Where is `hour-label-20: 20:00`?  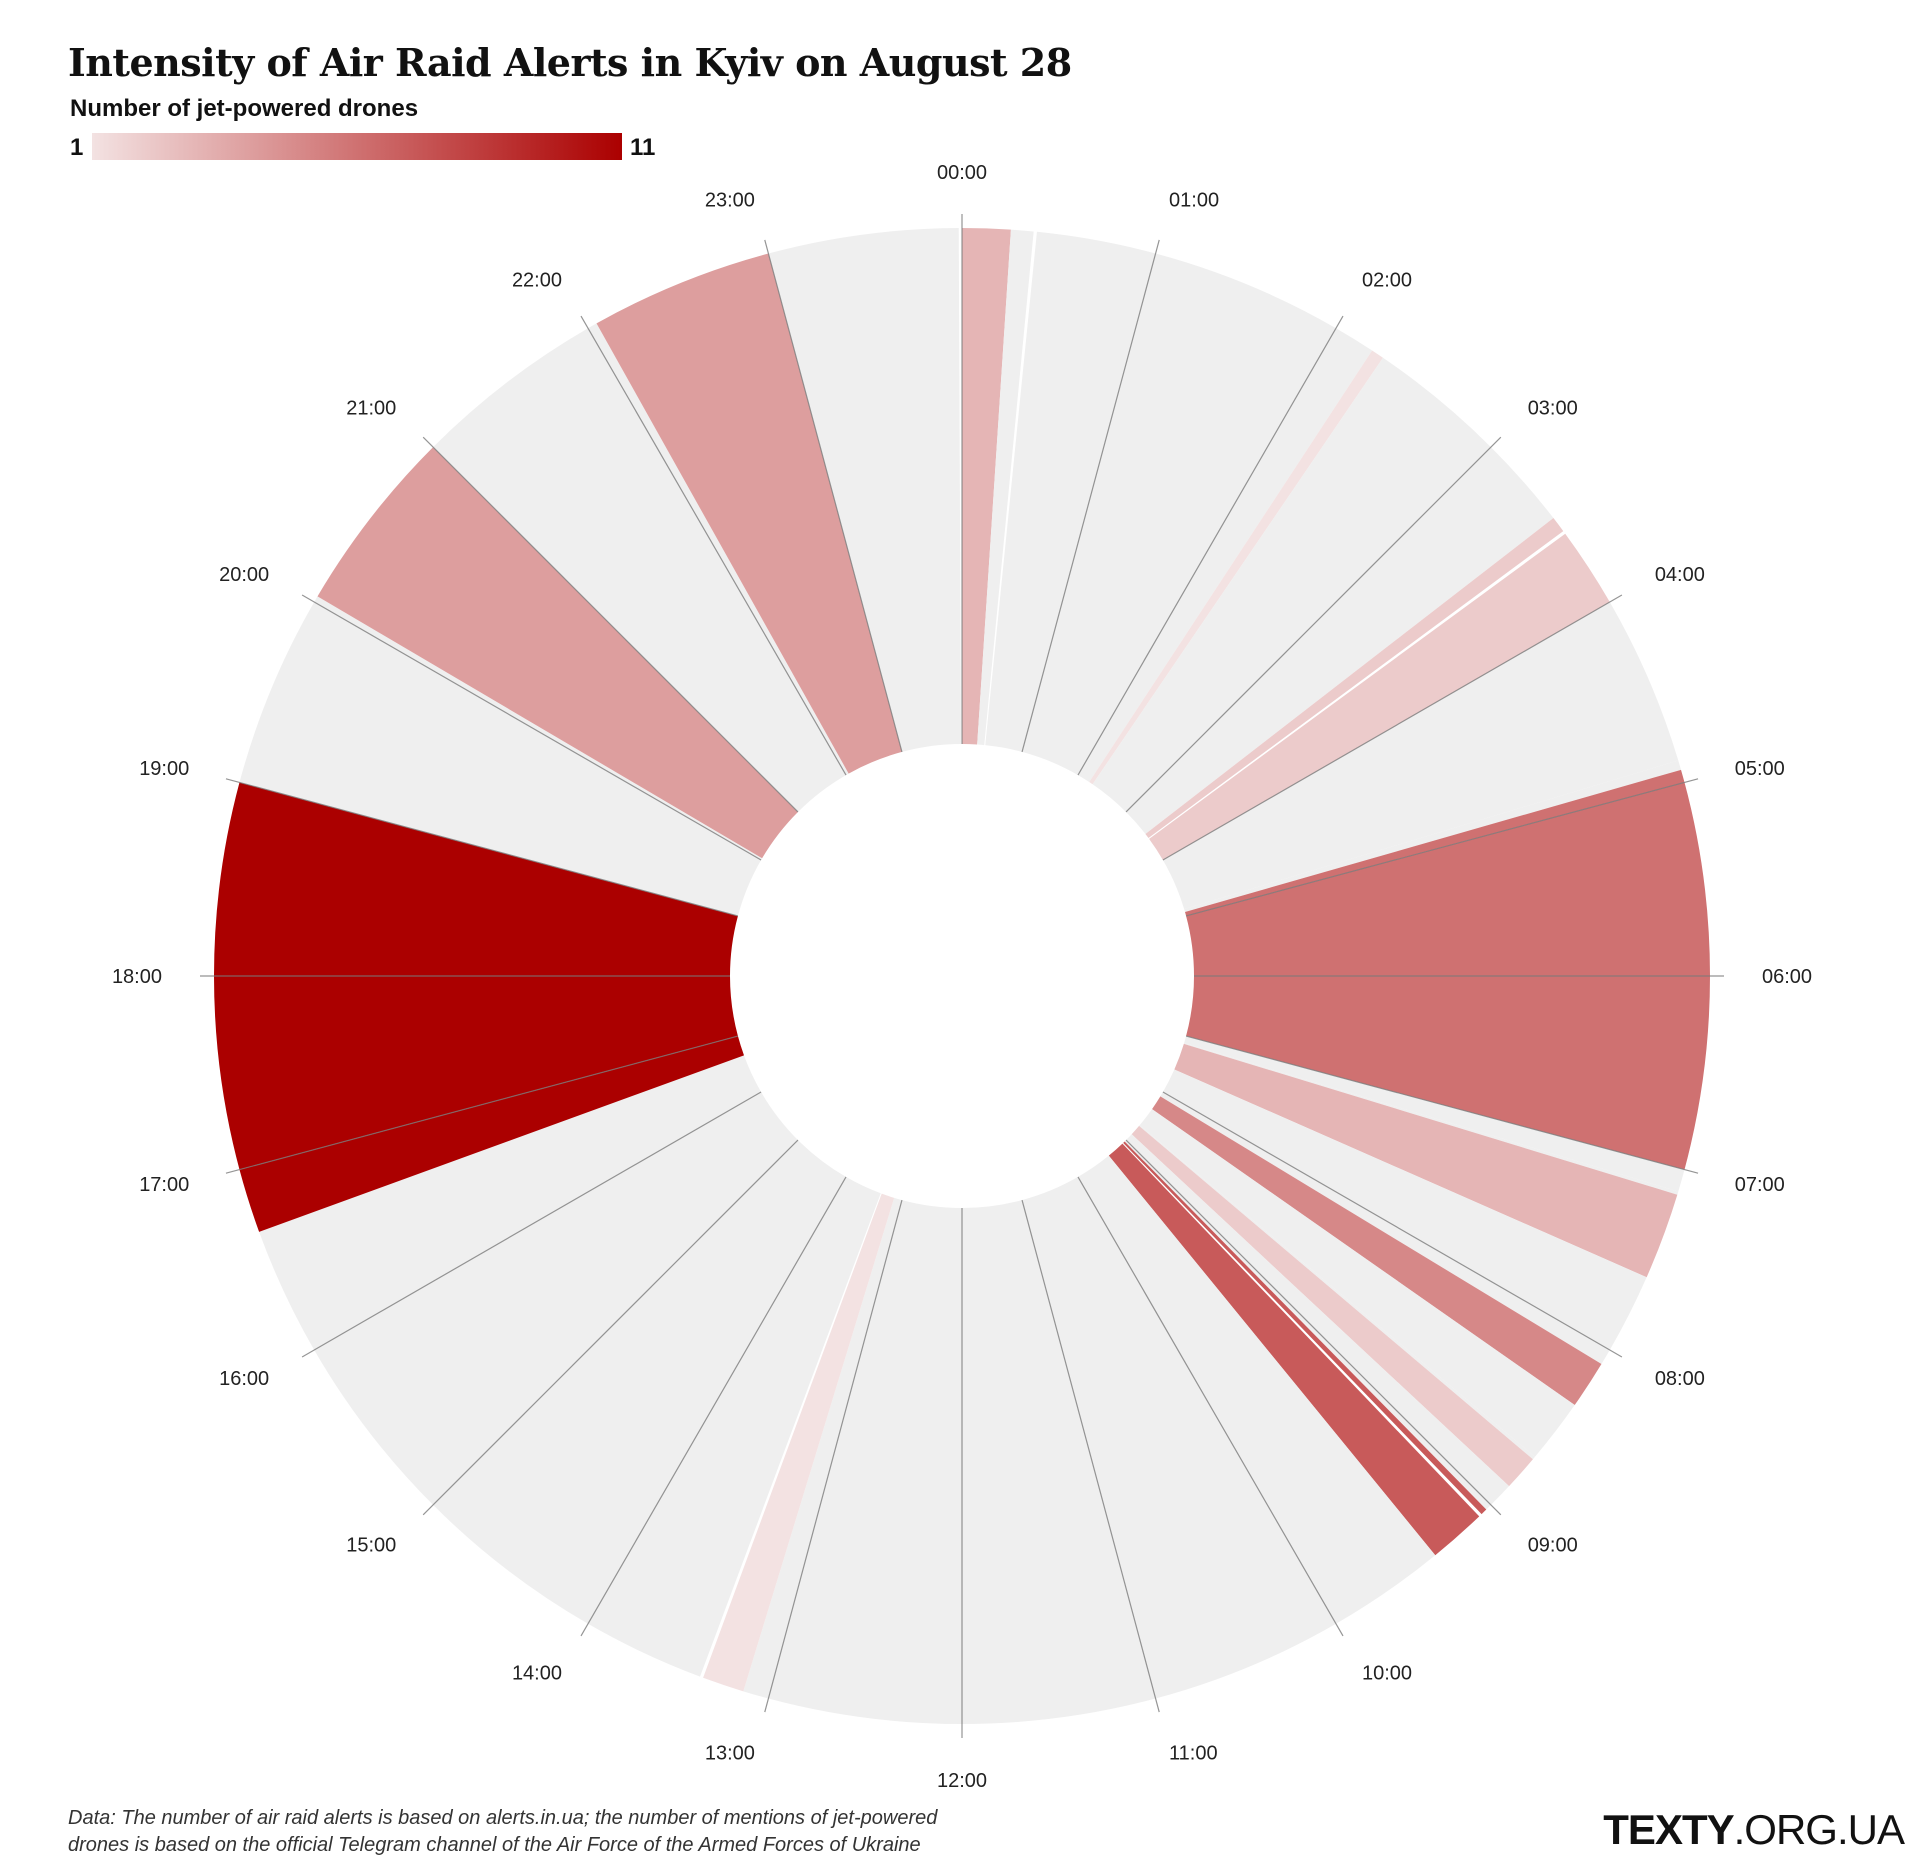 hour-label-20: 20:00 is located at coordinates (244, 575).